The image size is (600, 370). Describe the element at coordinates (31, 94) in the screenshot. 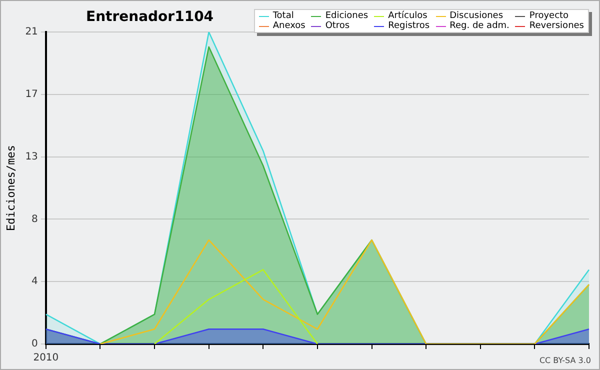

I see `y-tick-label: 17` at that location.